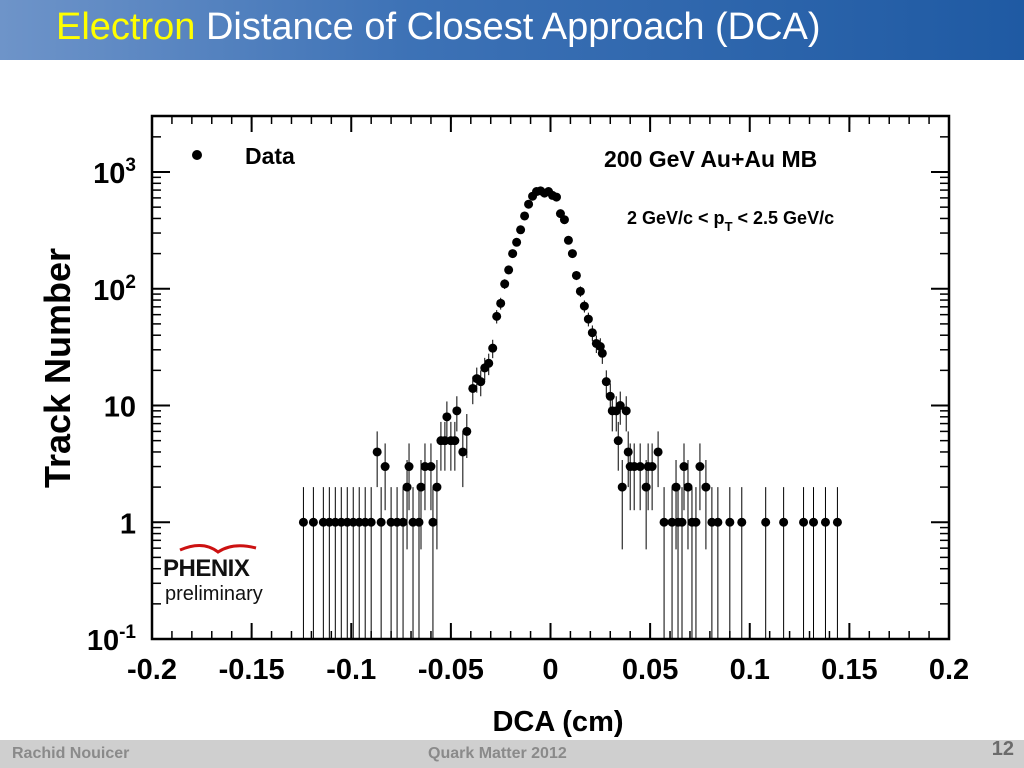  Describe the element at coordinates (650, 670) in the screenshot. I see `x-tick-label: 0.05` at that location.